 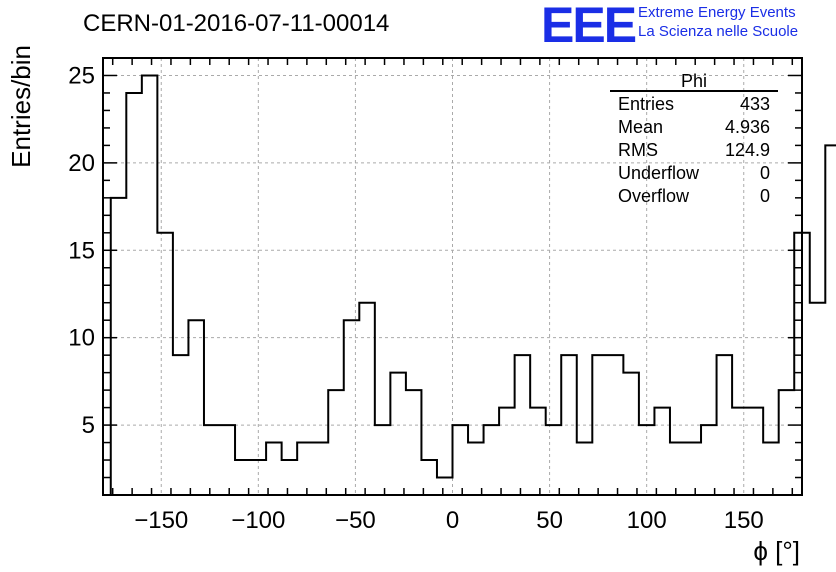 I want to click on eee-logo-mark: EEE, so click(x=589, y=26).